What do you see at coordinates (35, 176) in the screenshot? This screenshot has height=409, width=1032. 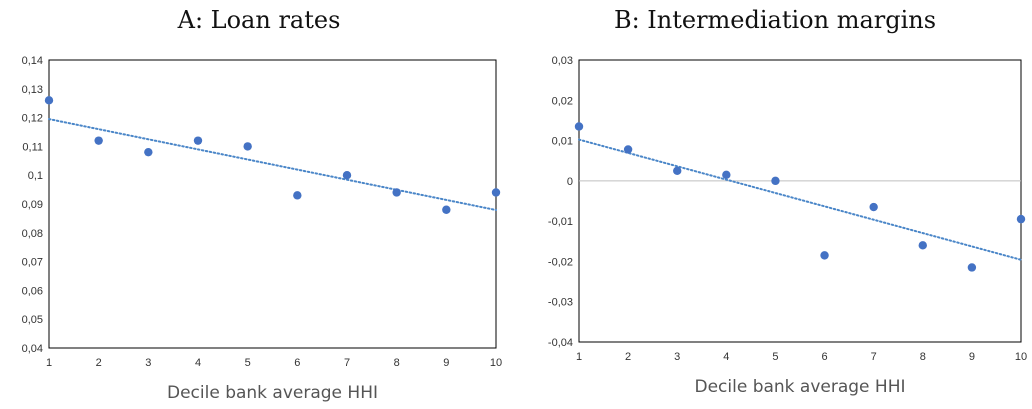 I see `y-tick-label: 0,1` at bounding box center [35, 176].